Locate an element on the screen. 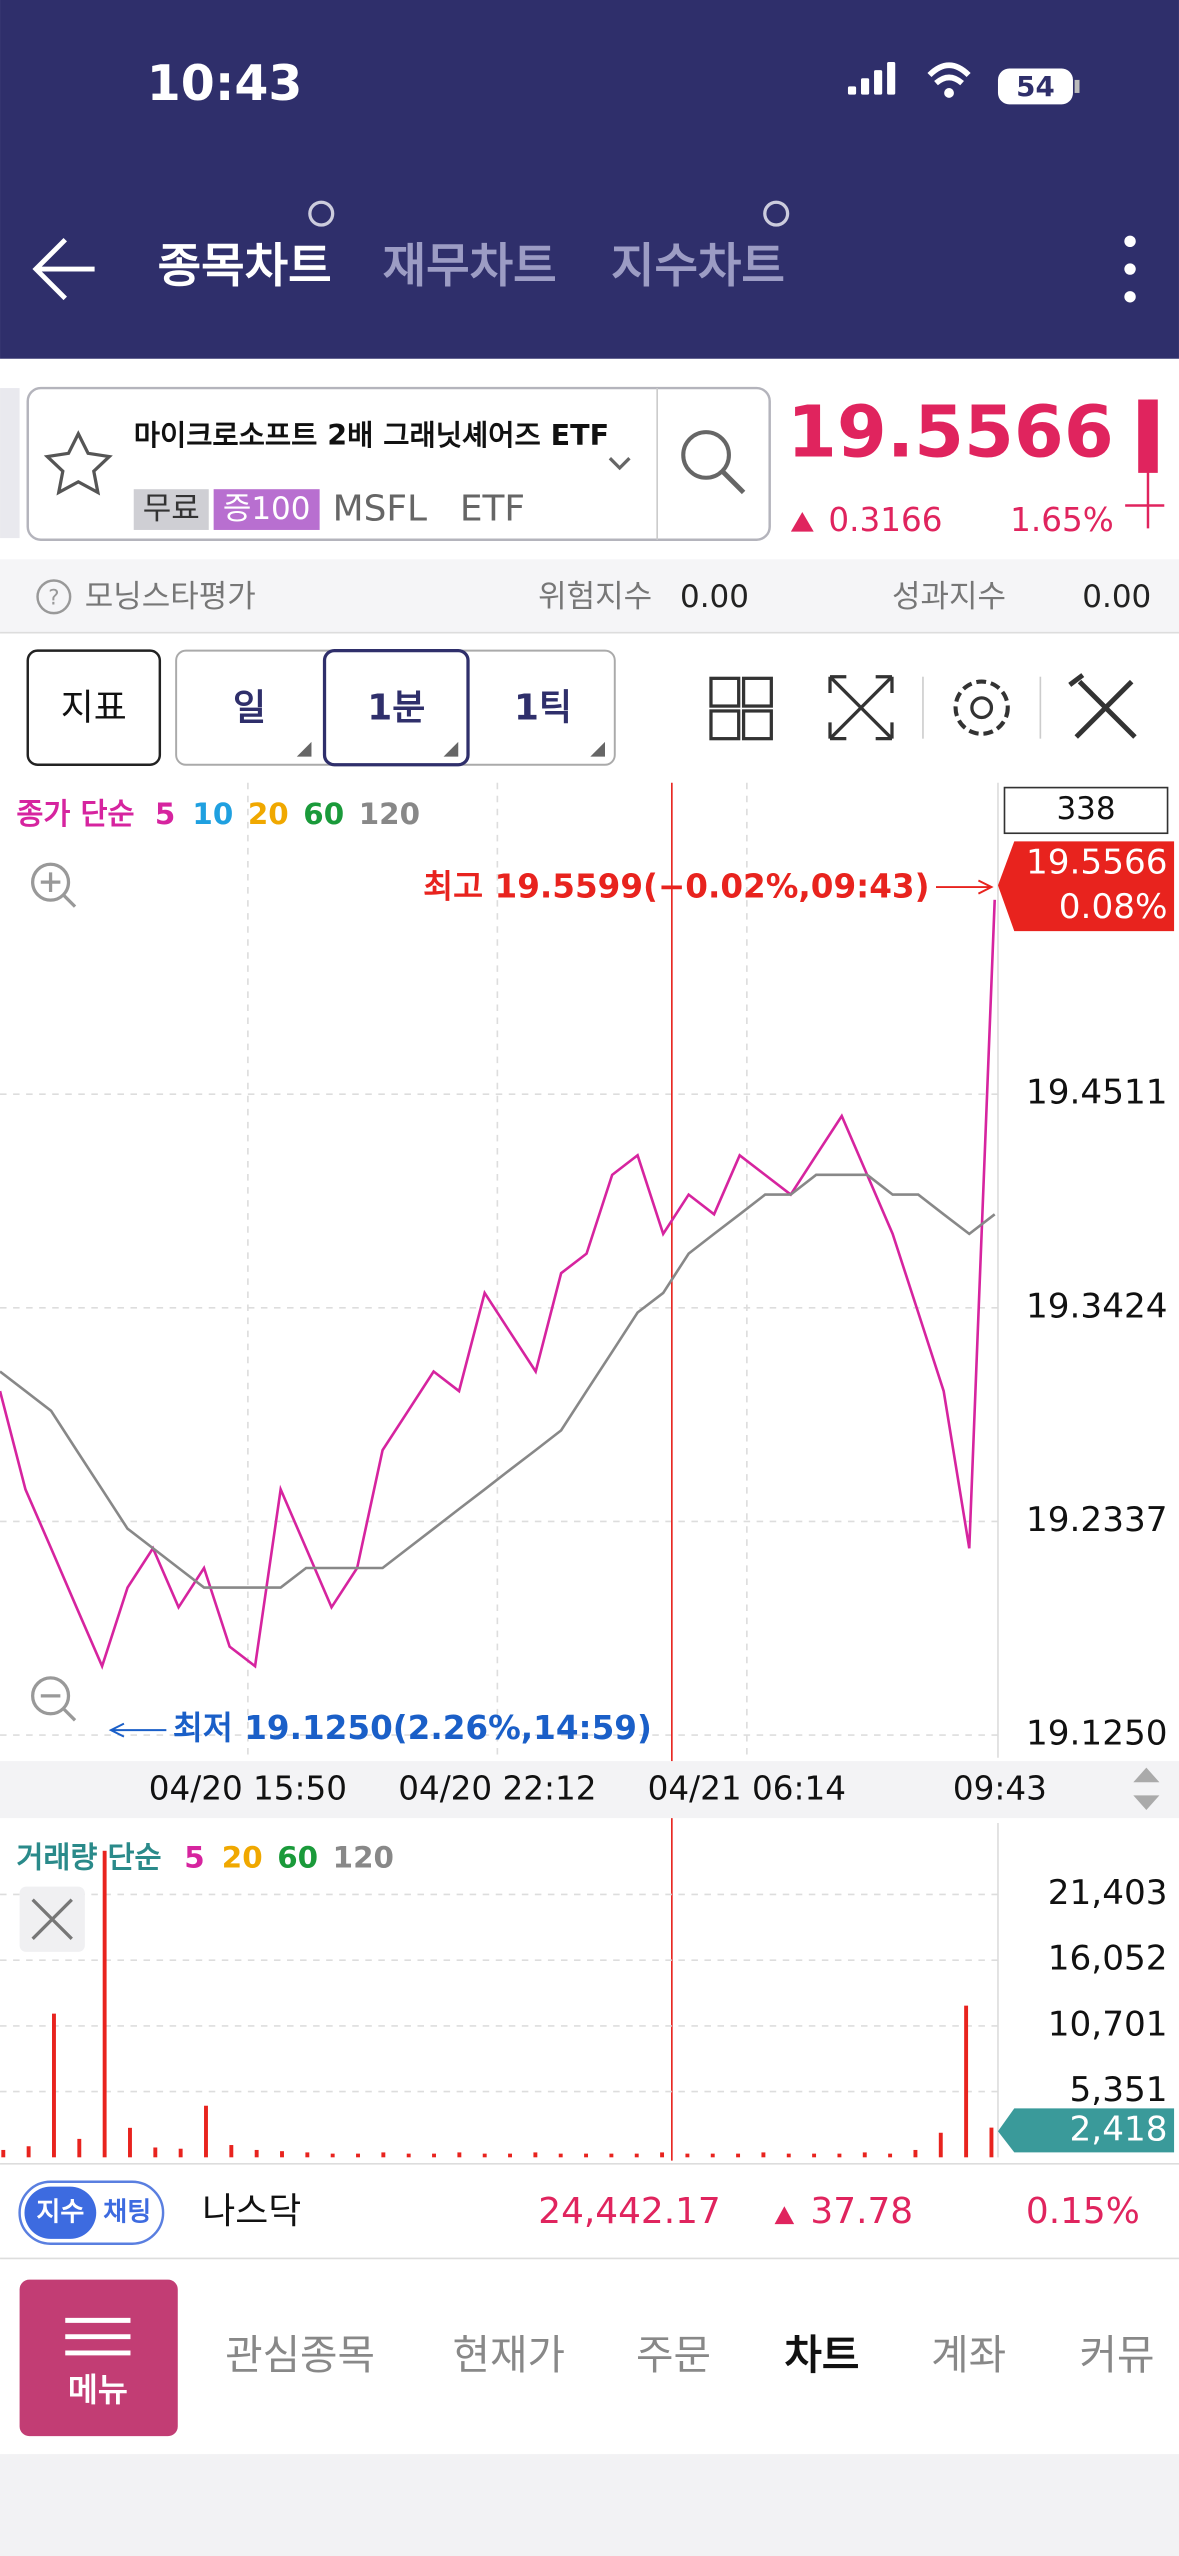 Image resolution: width=1179 pixels, height=2556 pixels. nav-bg is located at coordinates (589, 2356).